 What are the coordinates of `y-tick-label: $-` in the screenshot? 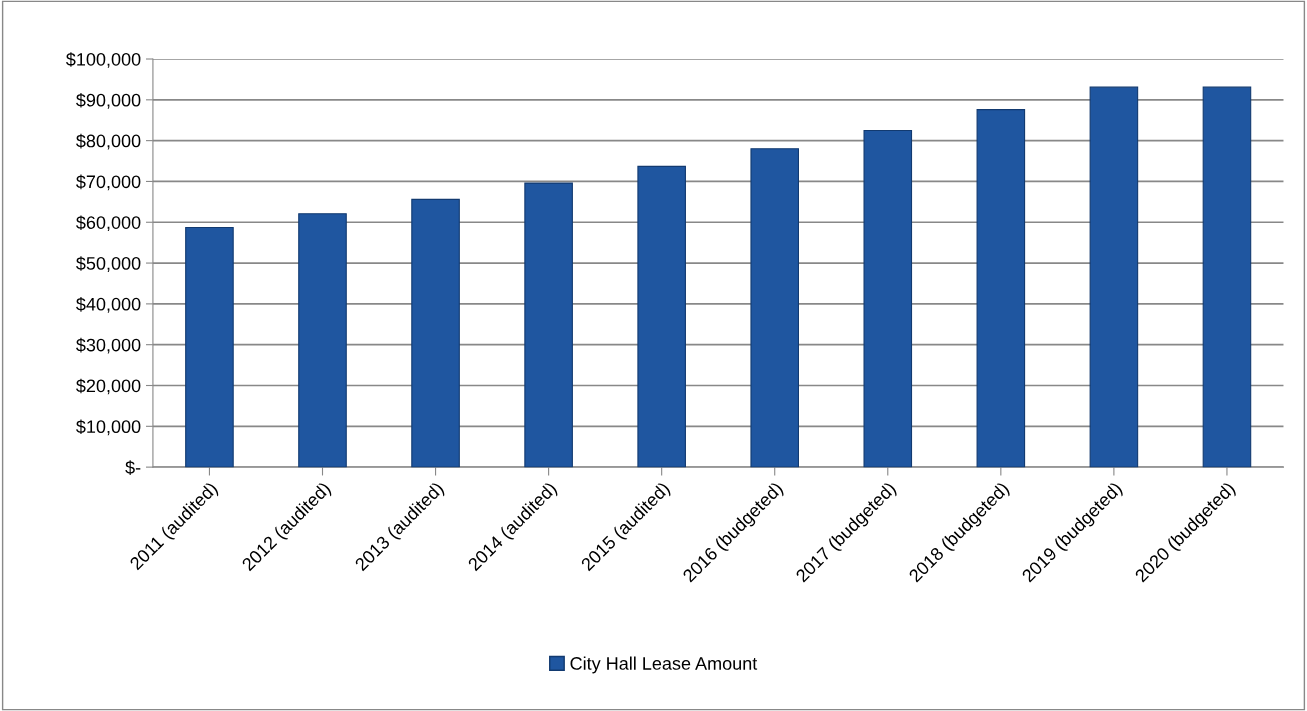 It's located at (133, 467).